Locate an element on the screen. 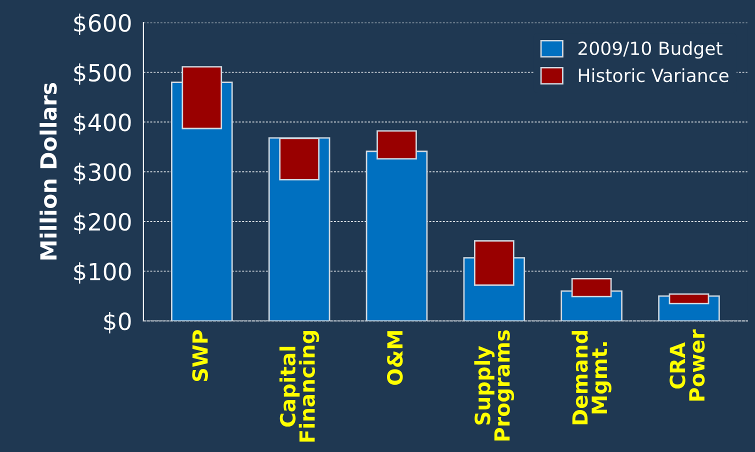 The height and width of the screenshot is (452, 755). y-tick-label: $400 is located at coordinates (102, 123).